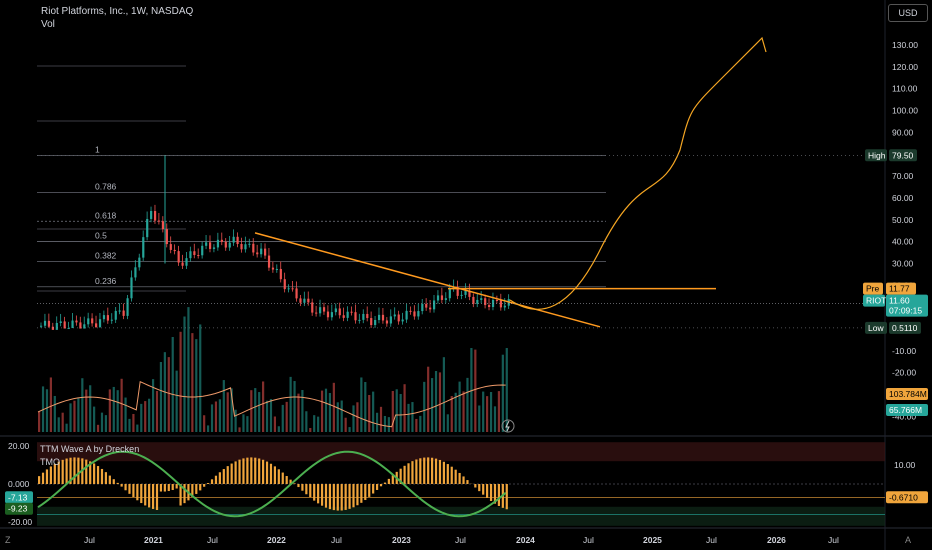 The height and width of the screenshot is (550, 932). What do you see at coordinates (106, 281) in the screenshot?
I see `fib-label: 0.236` at bounding box center [106, 281].